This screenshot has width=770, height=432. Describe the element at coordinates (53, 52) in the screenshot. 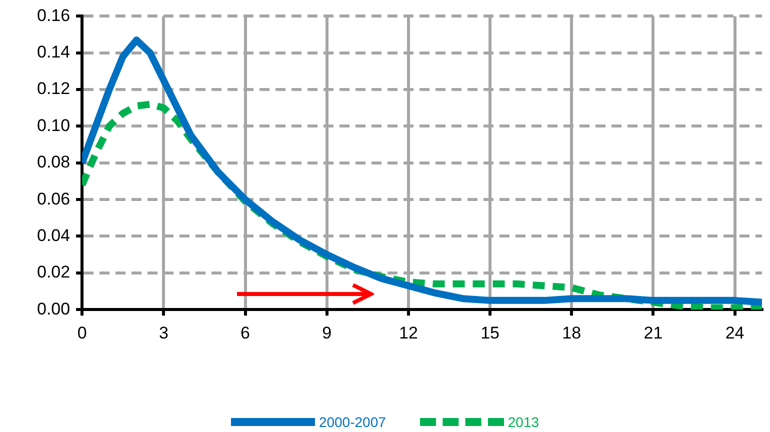

I see `y-tick-label: 0.14` at that location.